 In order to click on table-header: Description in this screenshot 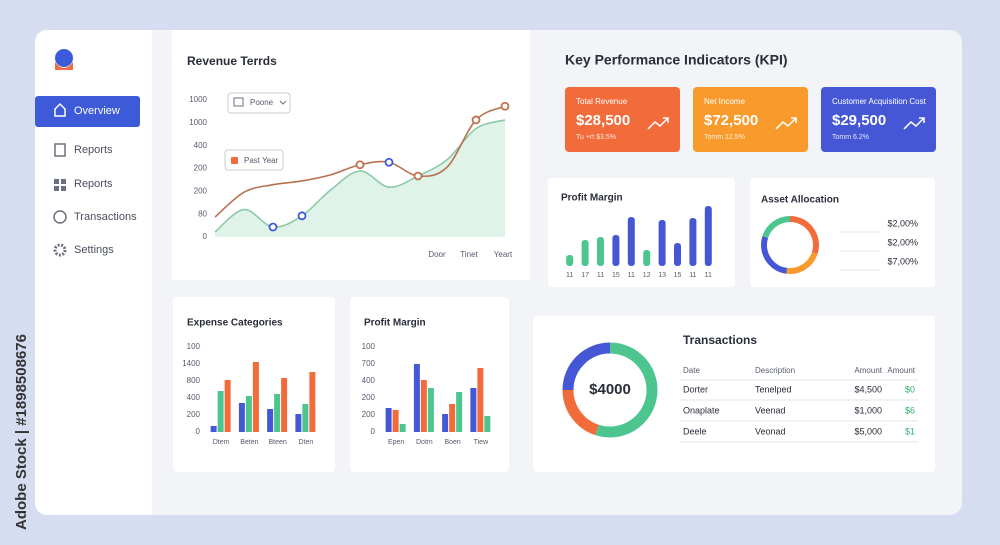, I will do `click(775, 370)`.